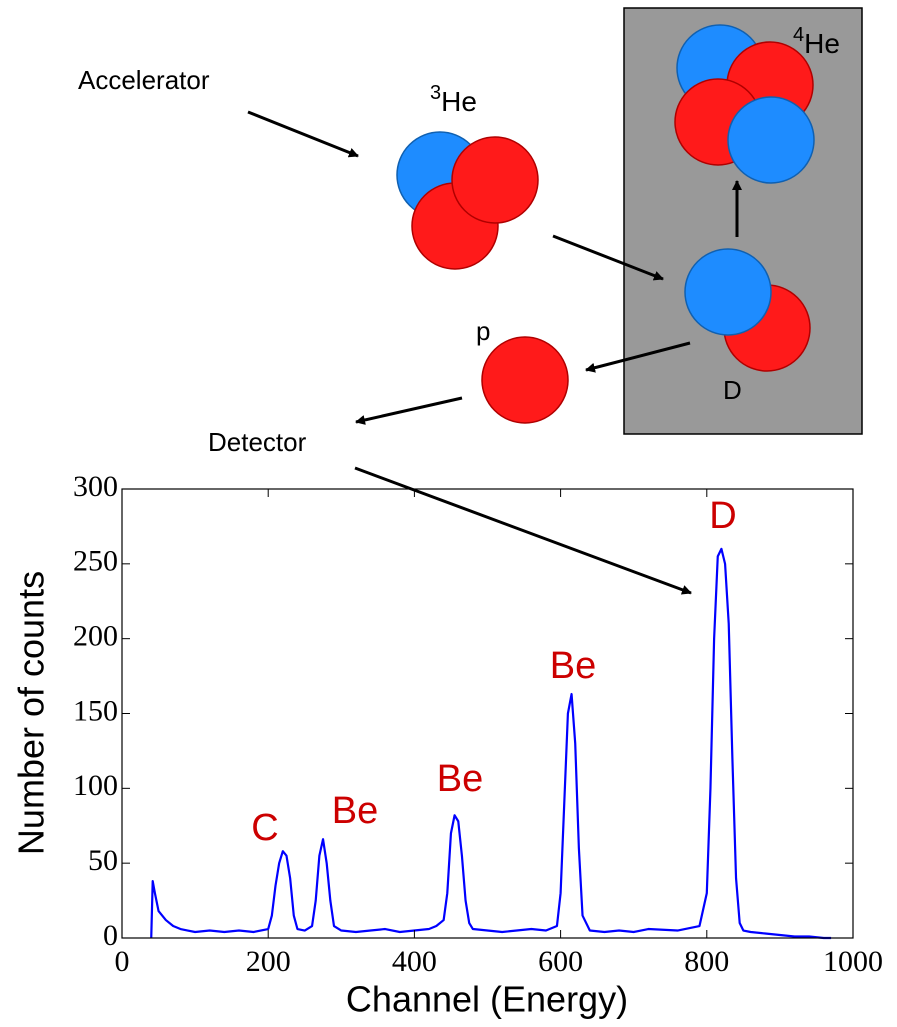 The height and width of the screenshot is (1027, 897). What do you see at coordinates (560, 961) in the screenshot?
I see `x-tick-label: 600` at bounding box center [560, 961].